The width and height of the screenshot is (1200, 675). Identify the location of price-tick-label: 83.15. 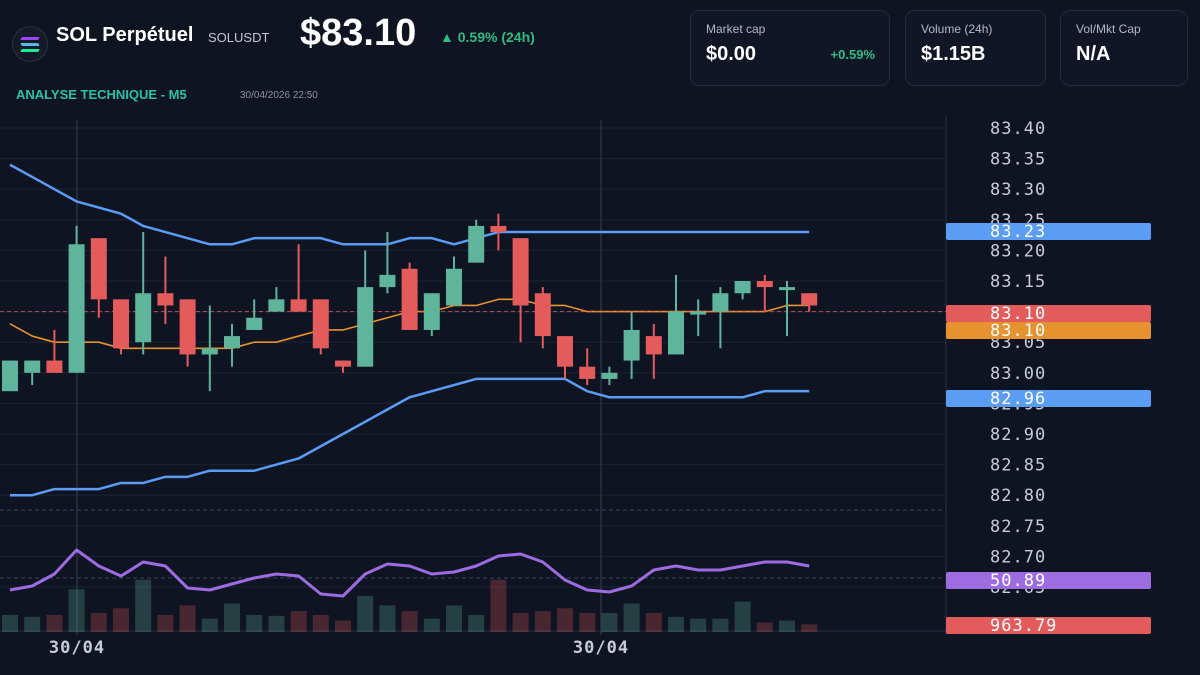
(1018, 282).